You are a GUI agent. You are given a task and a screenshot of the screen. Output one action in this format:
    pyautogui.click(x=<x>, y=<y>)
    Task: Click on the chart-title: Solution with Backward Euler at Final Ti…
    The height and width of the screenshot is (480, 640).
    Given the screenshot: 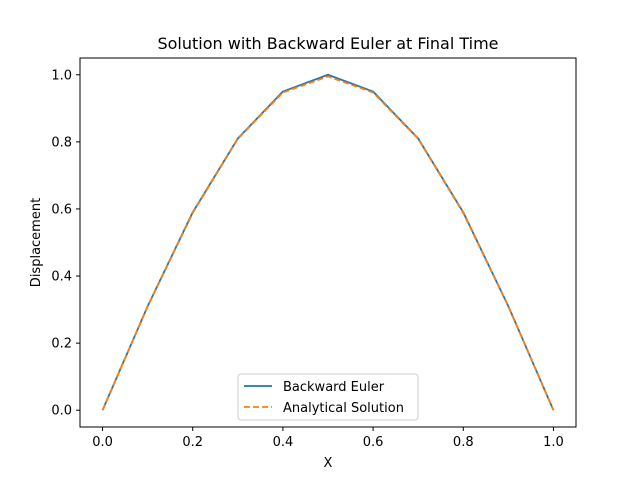 What is the action you would take?
    pyautogui.click(x=327, y=43)
    